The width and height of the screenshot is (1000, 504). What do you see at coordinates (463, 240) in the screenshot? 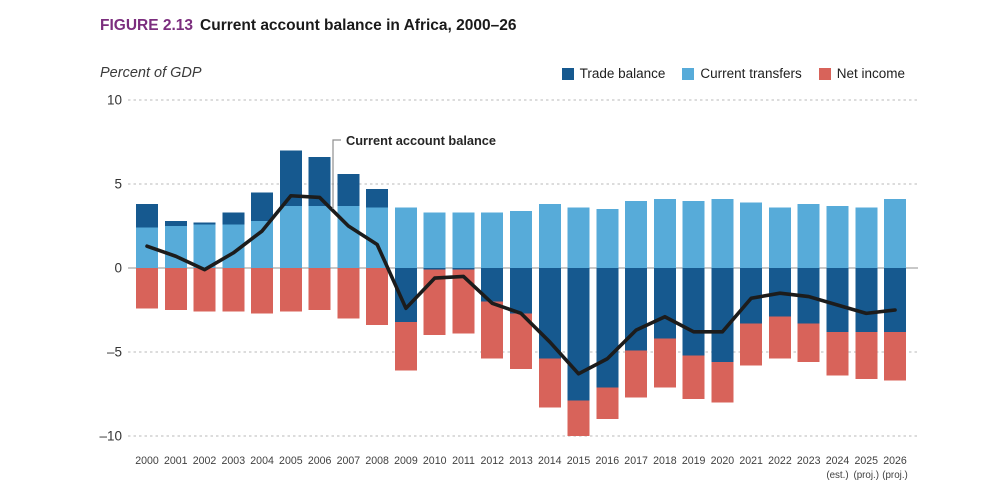
I see `bar-2011-current-transfers` at bounding box center [463, 240].